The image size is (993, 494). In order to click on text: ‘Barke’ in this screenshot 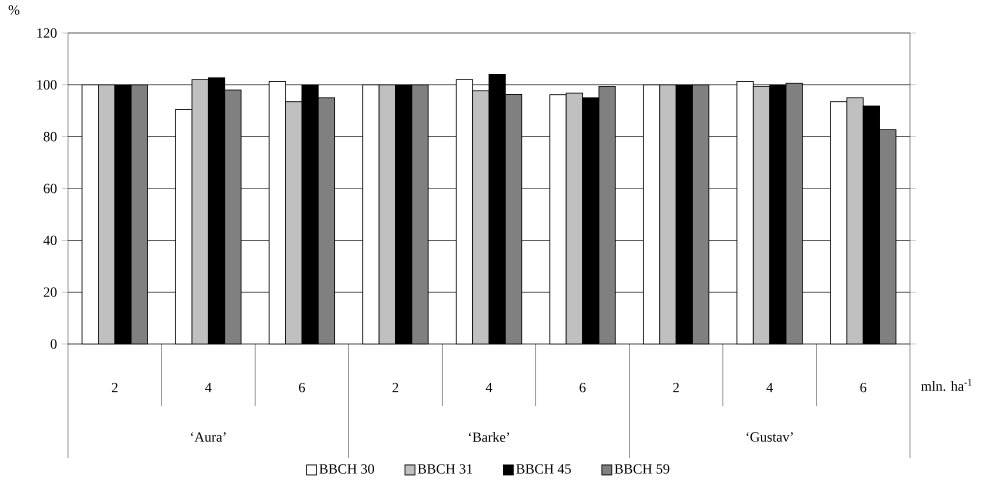, I will do `click(489, 437)`.